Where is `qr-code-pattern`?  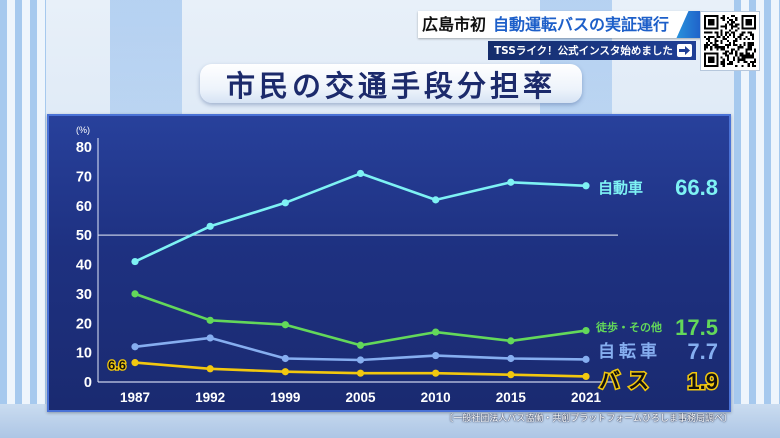 qr-code-pattern is located at coordinates (730, 41).